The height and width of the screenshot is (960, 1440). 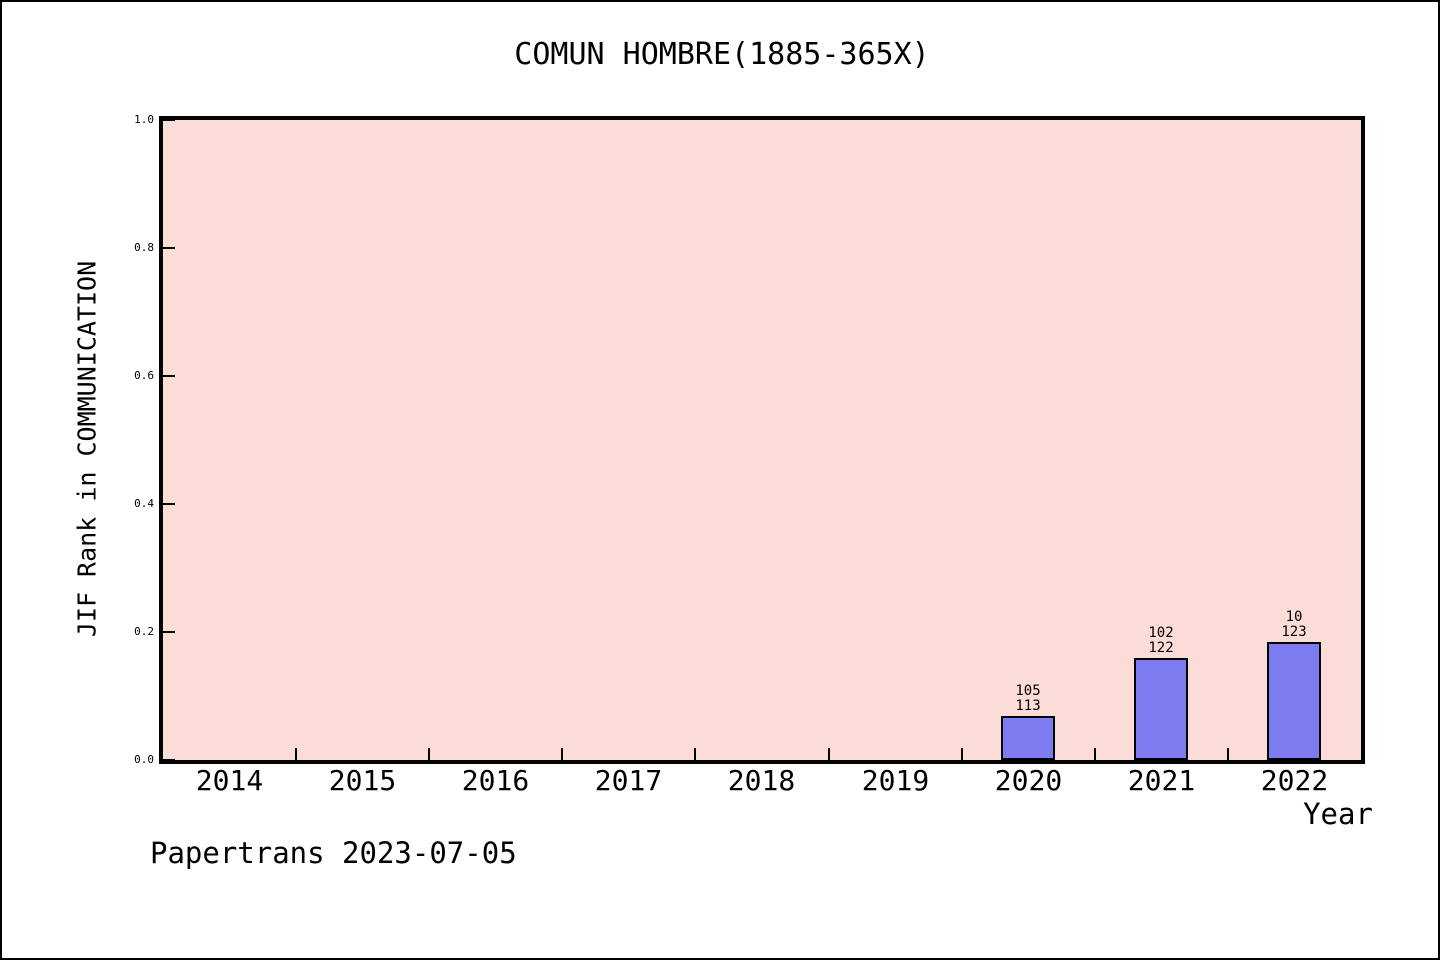 What do you see at coordinates (1294, 632) in the screenshot?
I see `bar-value-line: 123` at bounding box center [1294, 632].